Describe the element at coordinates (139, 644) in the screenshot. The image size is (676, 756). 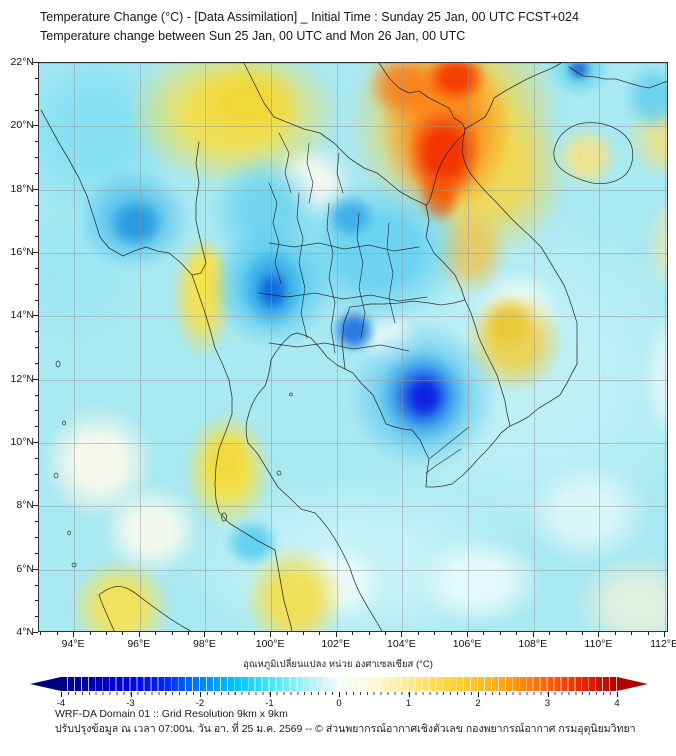
I see `lon-tick-label: 96°E` at that location.